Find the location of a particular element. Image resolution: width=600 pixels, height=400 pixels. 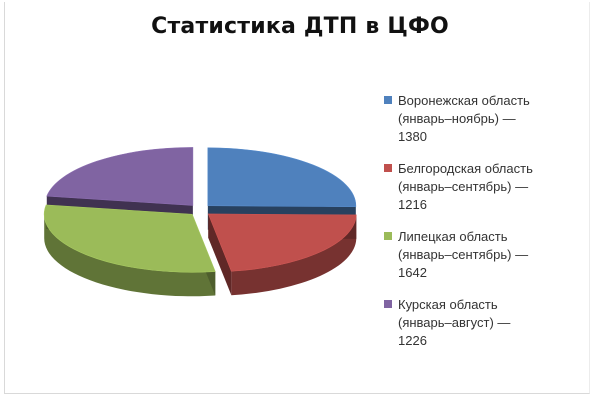

legend-label-line: Белгородская область is located at coordinates (465, 168).